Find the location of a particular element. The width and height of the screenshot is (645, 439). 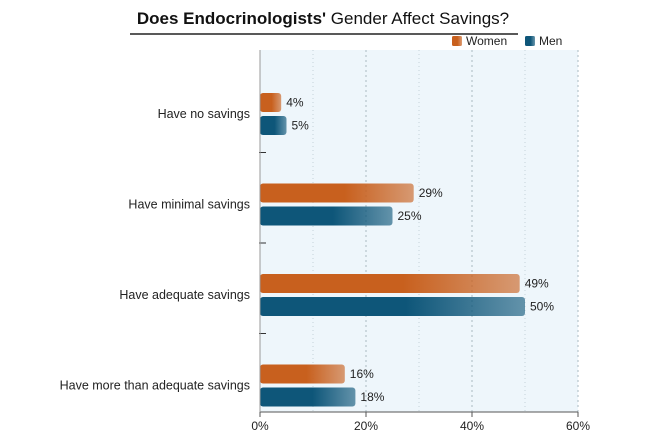

legend-label-men: Men is located at coordinates (550, 41).